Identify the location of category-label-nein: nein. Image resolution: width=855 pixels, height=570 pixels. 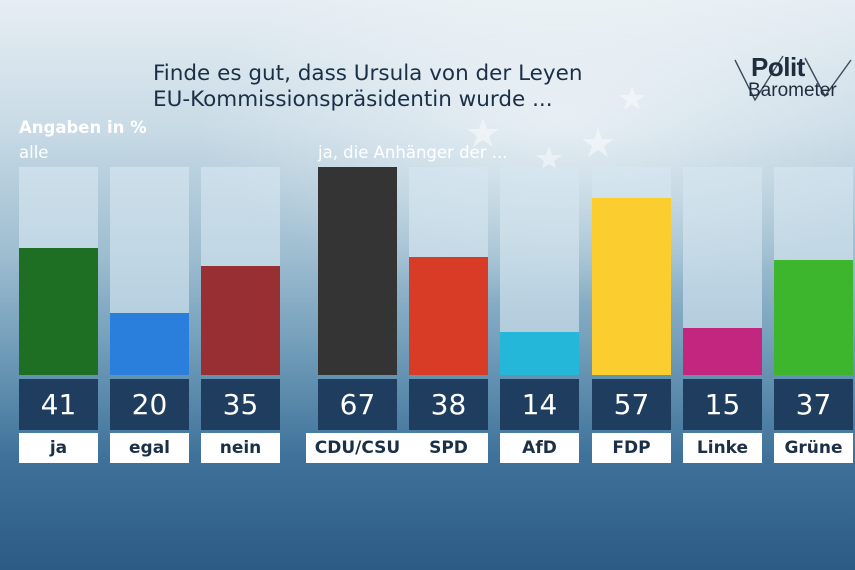
(240, 448).